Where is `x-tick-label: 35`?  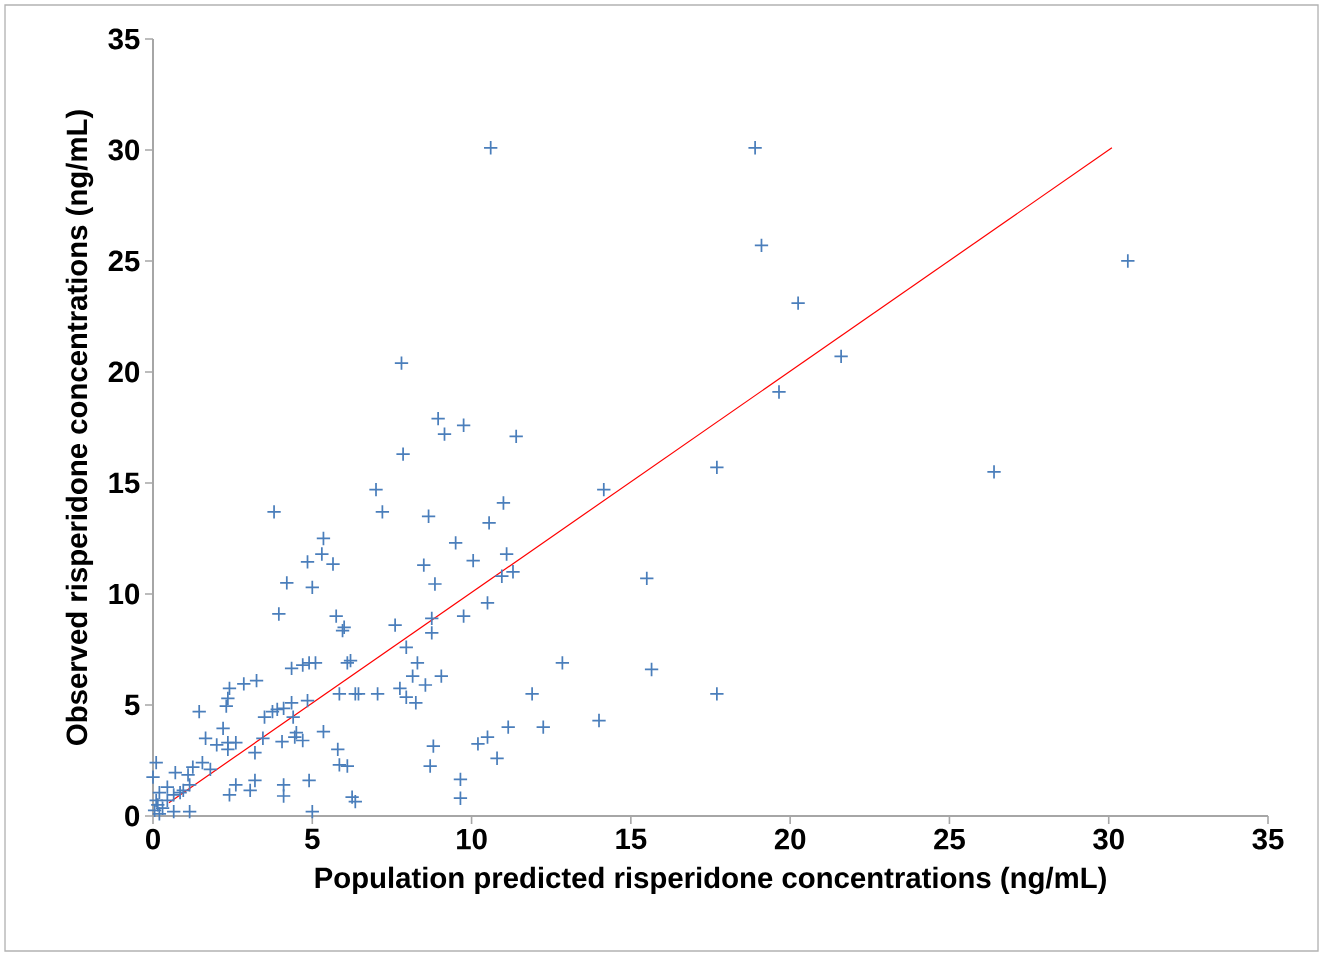 x-tick-label: 35 is located at coordinates (1268, 839).